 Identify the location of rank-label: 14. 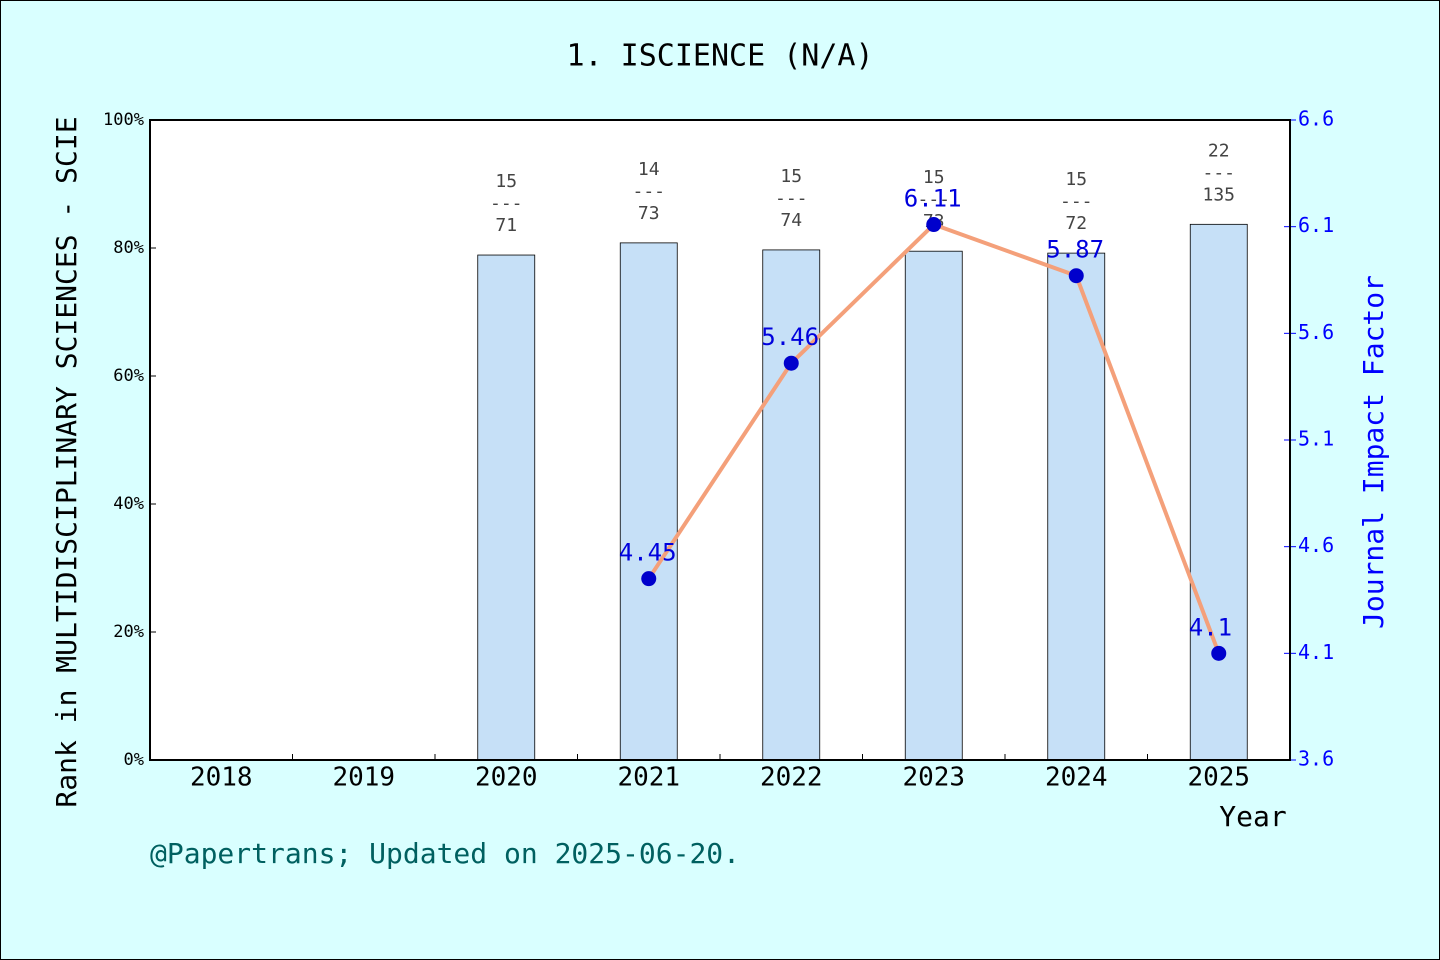
(649, 169).